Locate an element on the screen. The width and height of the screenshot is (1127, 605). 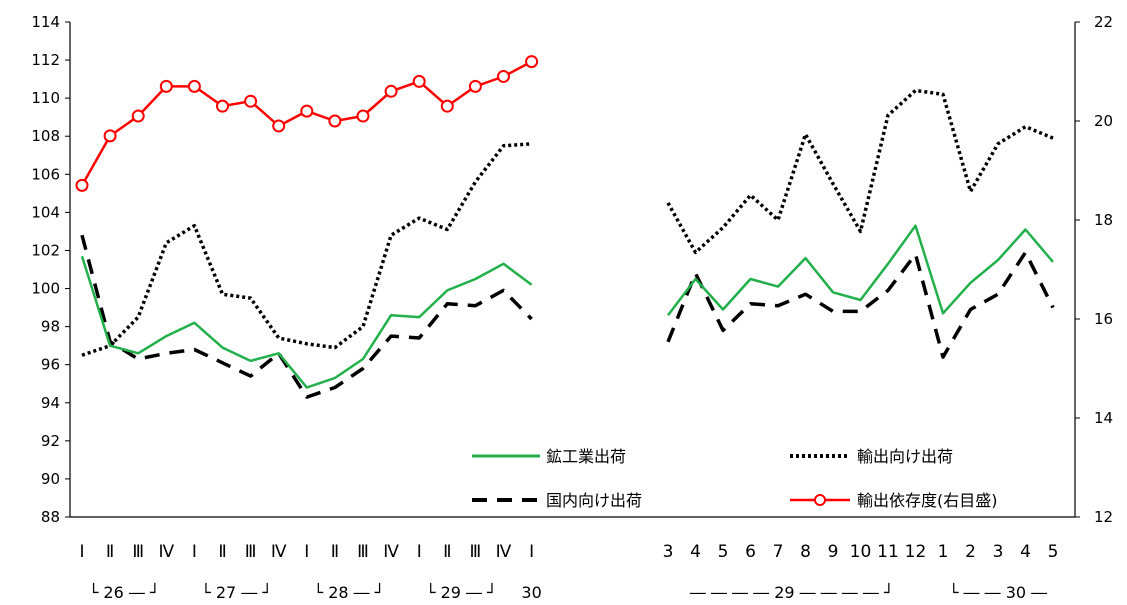
y-tick-label-right: 12 is located at coordinates (1103, 517).